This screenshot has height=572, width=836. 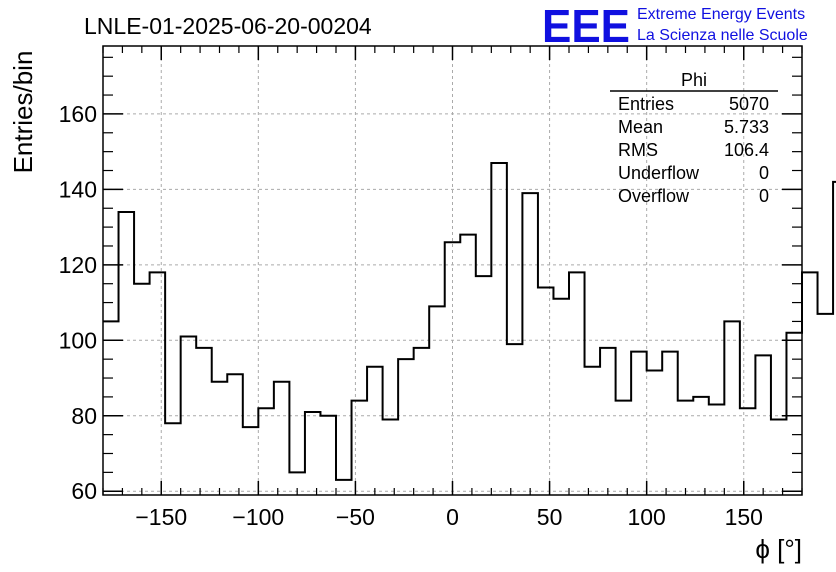 What do you see at coordinates (749, 104) in the screenshot?
I see `stats-value: 5070` at bounding box center [749, 104].